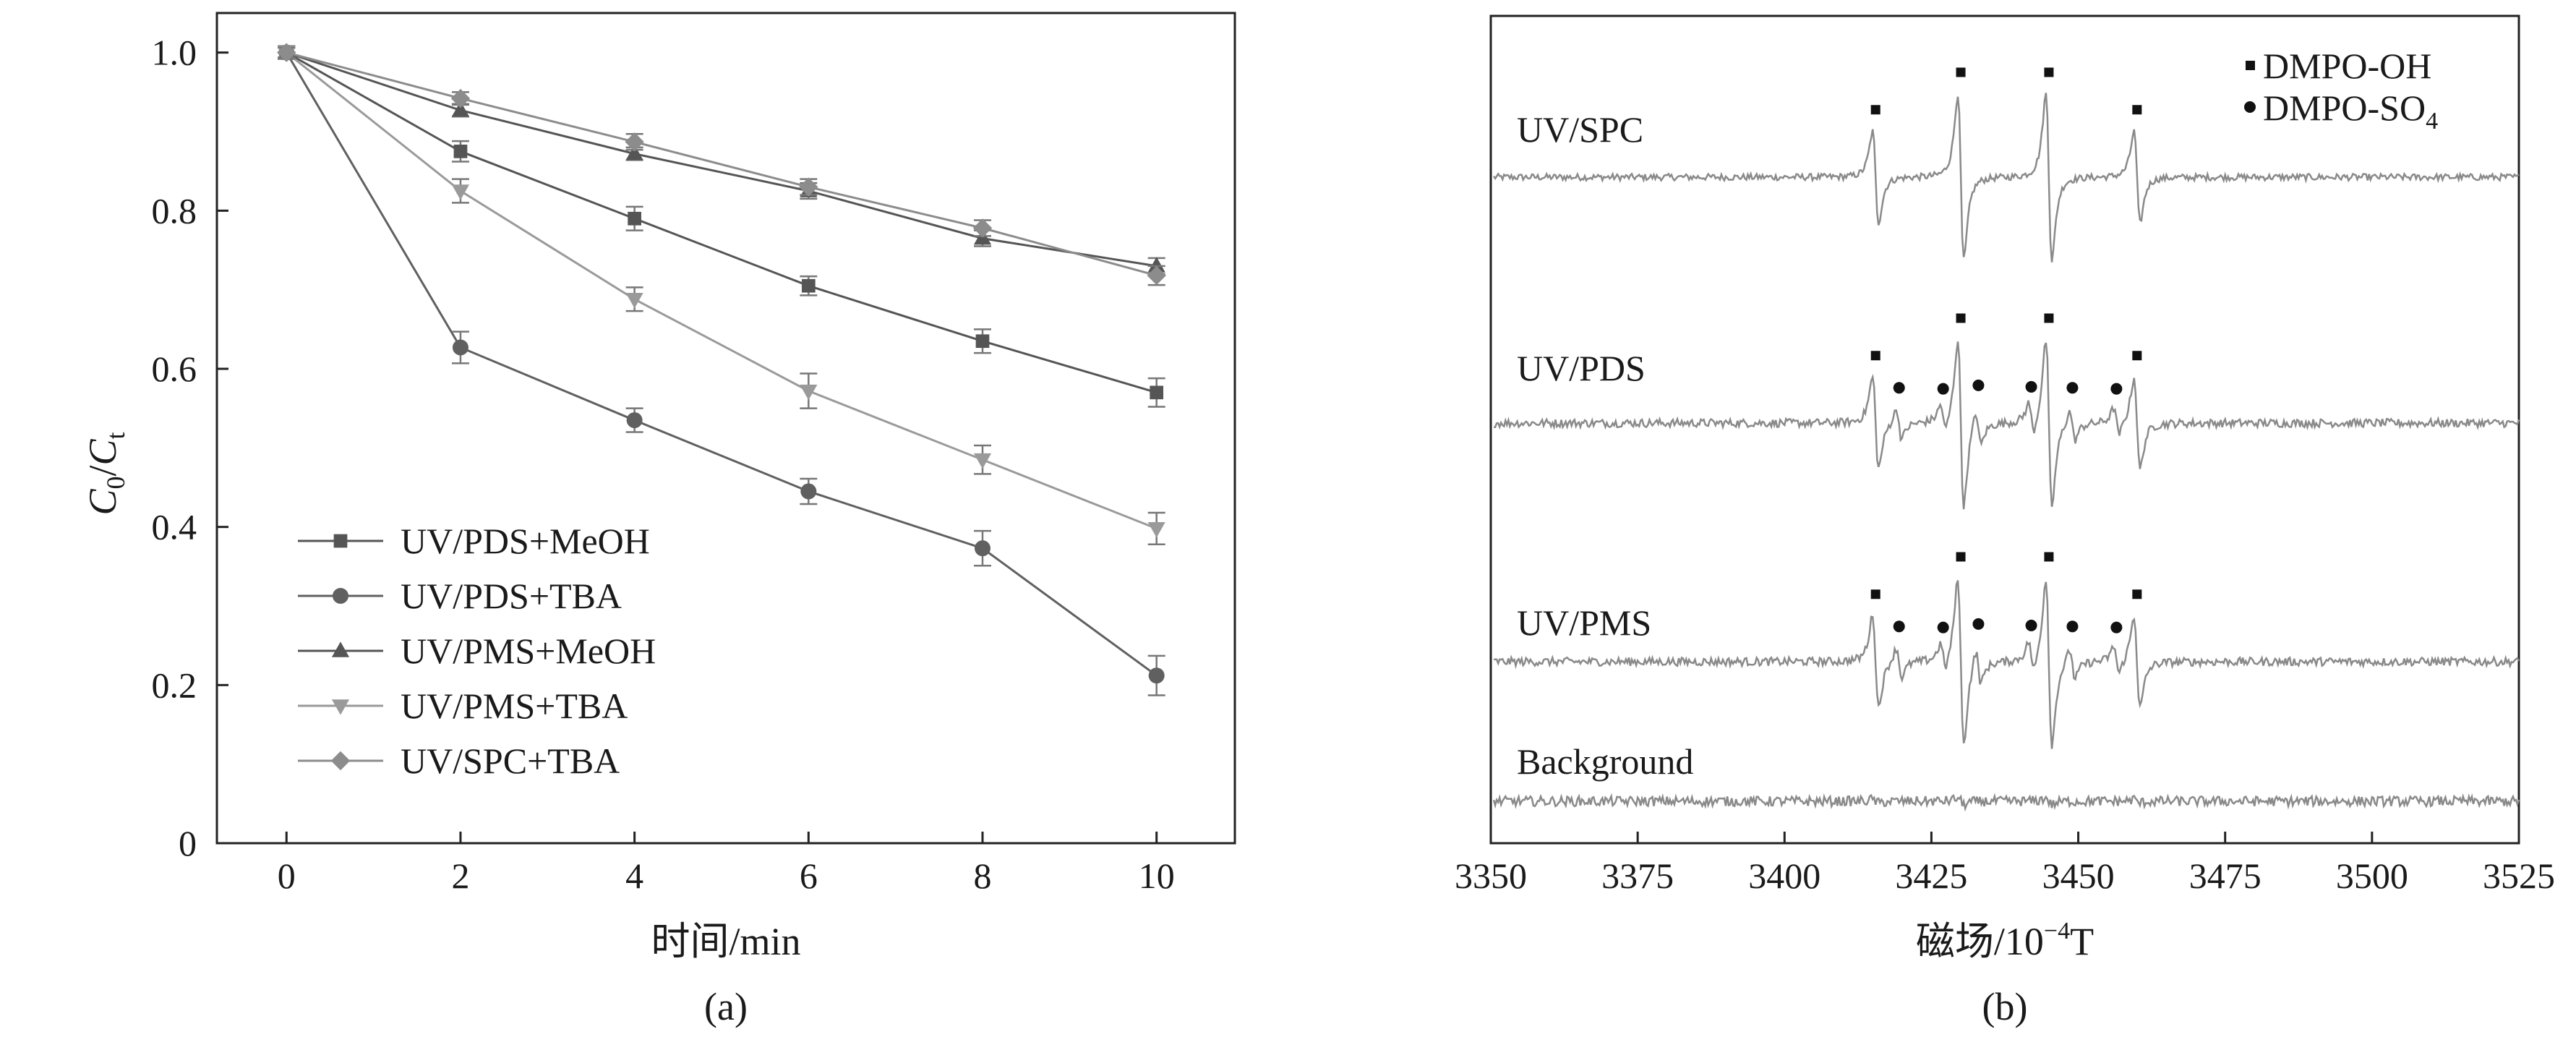 This screenshot has height=1037, width=2576. Describe the element at coordinates (1605, 761) in the screenshot. I see `spectrum-label-background: Background` at that location.